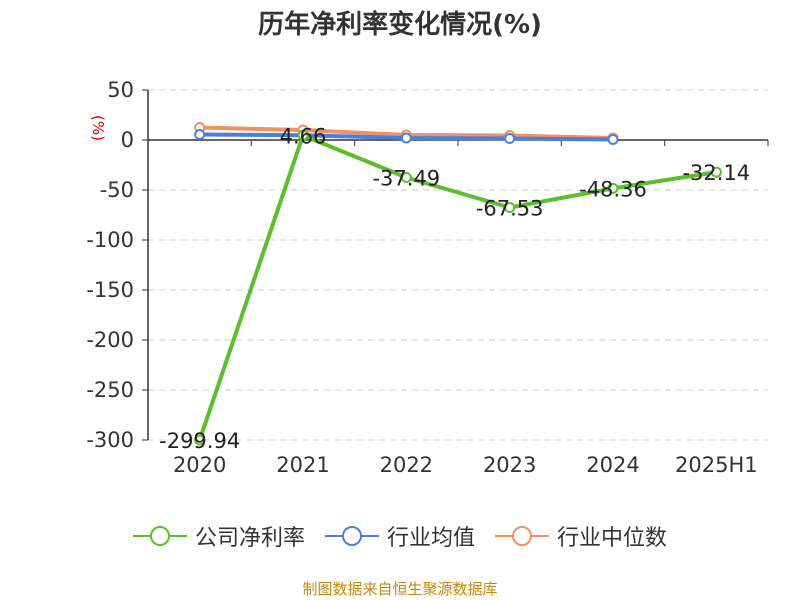 Image resolution: width=800 pixels, height=600 pixels. Describe the element at coordinates (406, 465) in the screenshot. I see `x-tick-label: 2022` at that location.